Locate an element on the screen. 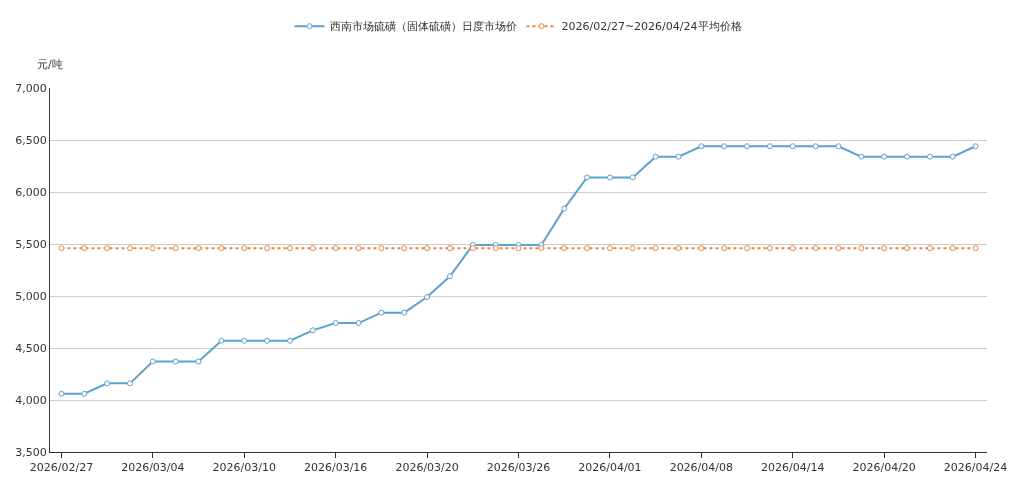  x-tick-label: 2026/04/20 is located at coordinates (884, 468).